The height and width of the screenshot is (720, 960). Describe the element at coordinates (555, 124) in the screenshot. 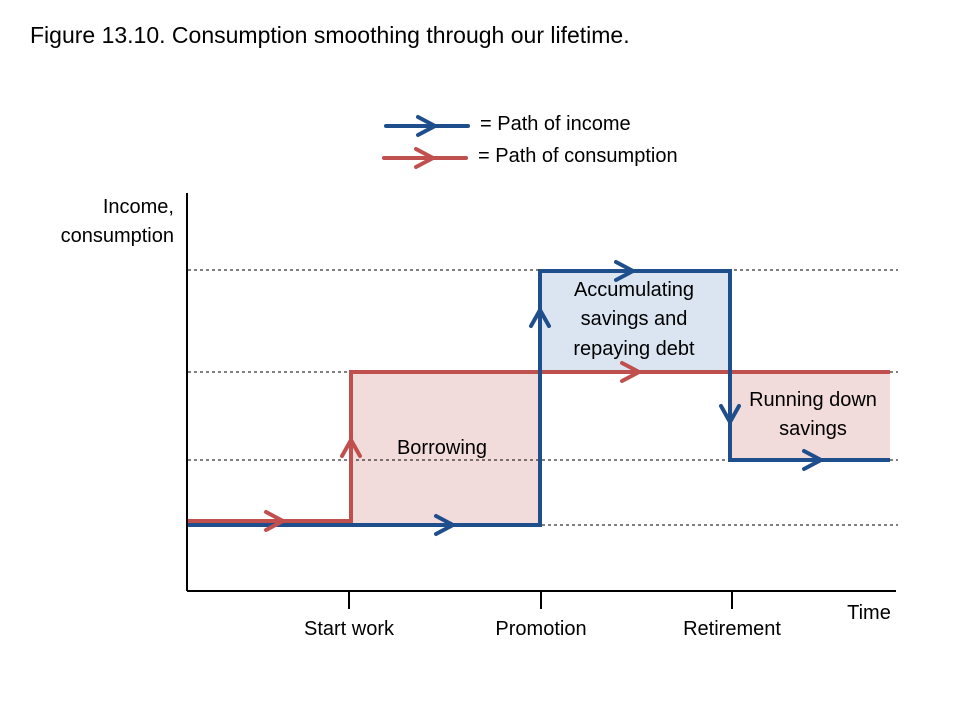

I see `legend-income-label: = Path of income` at that location.